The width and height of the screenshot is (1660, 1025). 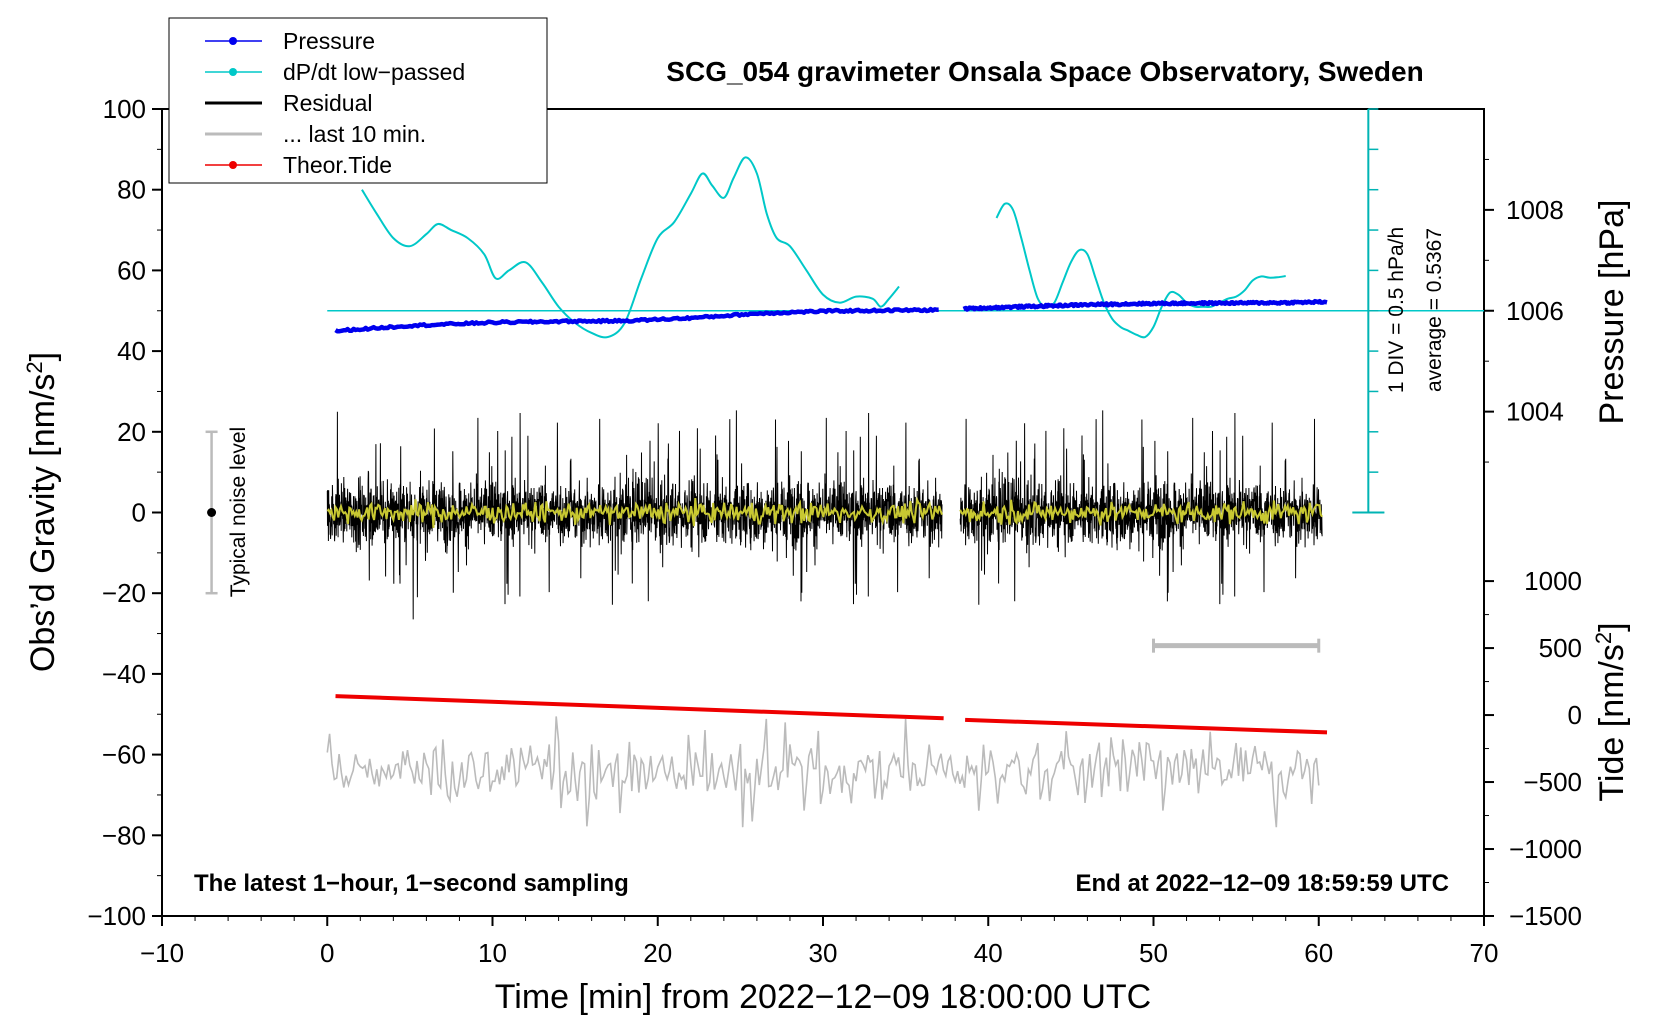 What do you see at coordinates (1545, 849) in the screenshot?
I see `tide-tick-label: −1000` at bounding box center [1545, 849].